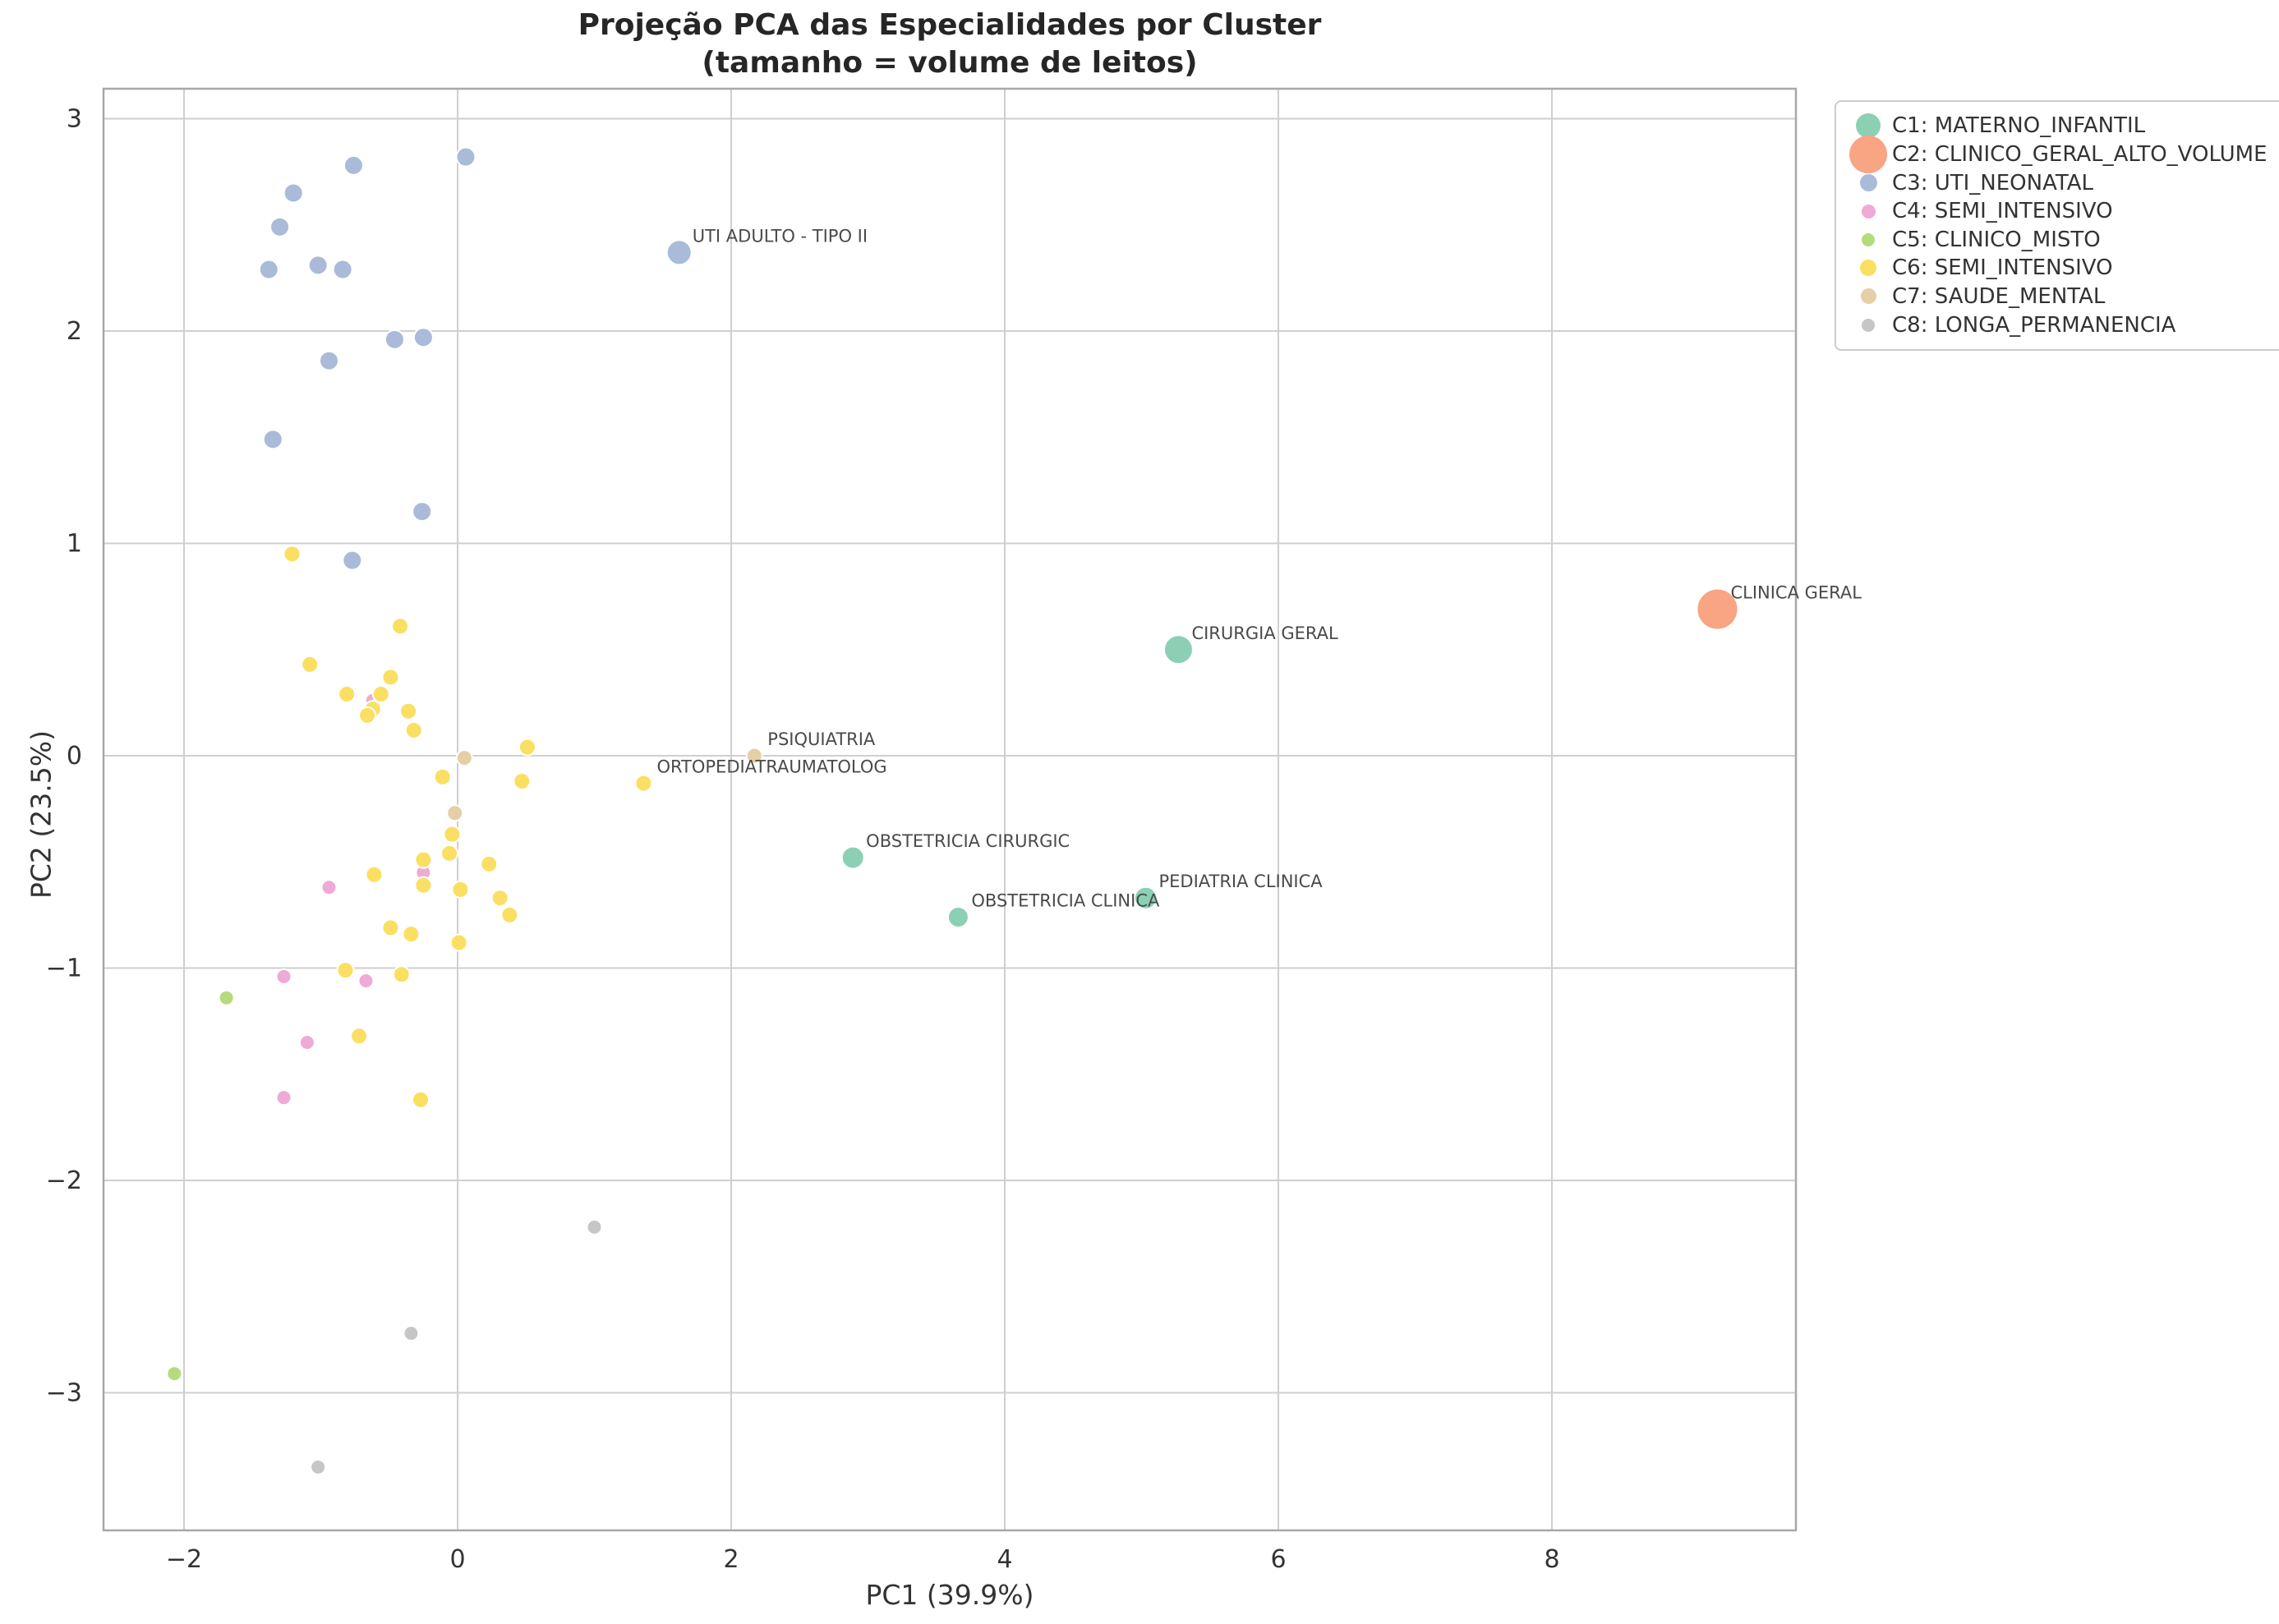 Image resolution: width=2279 pixels, height=1624 pixels. I want to click on x-tick-label: 4, so click(1004, 1559).